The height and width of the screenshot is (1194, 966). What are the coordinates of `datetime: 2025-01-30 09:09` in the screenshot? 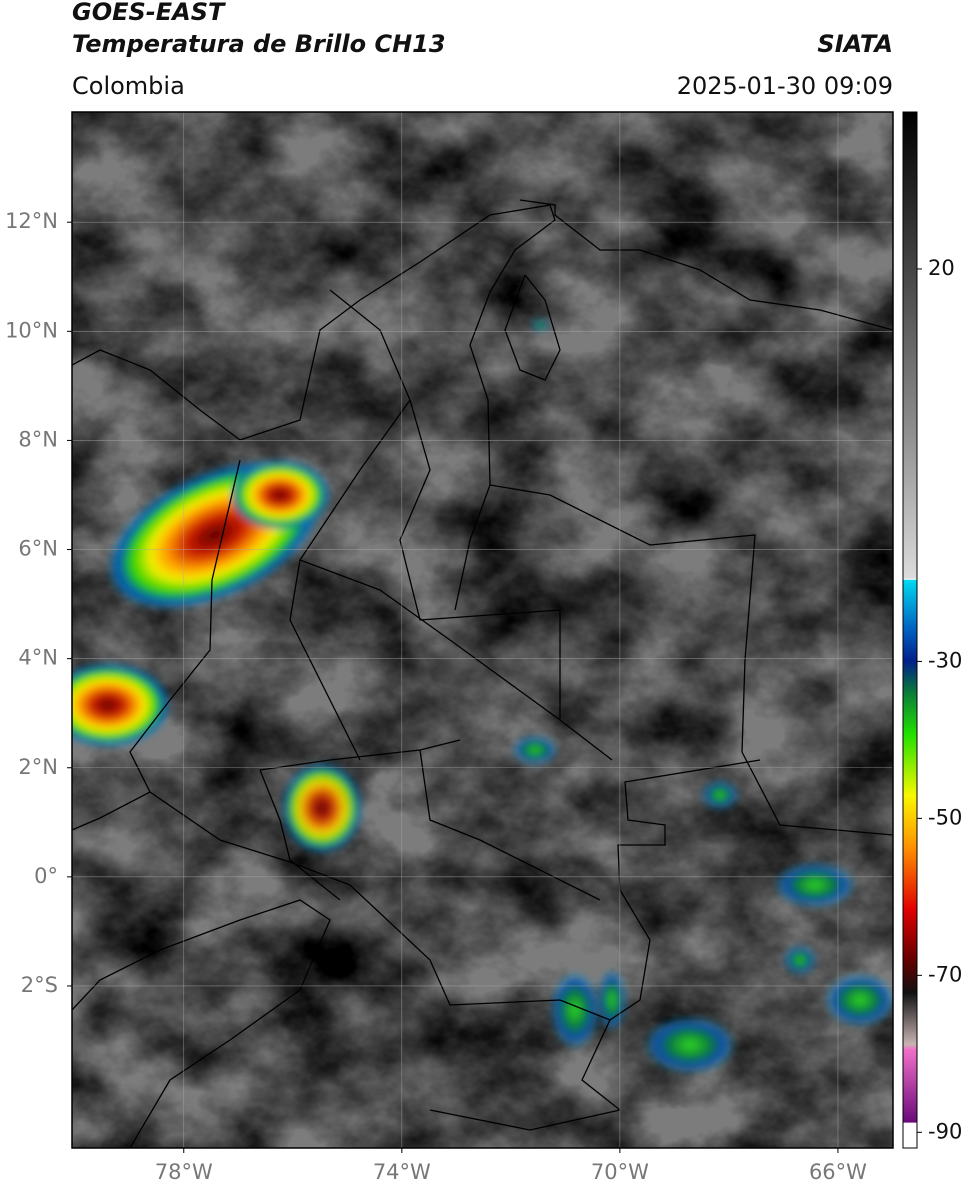 It's located at (785, 86).